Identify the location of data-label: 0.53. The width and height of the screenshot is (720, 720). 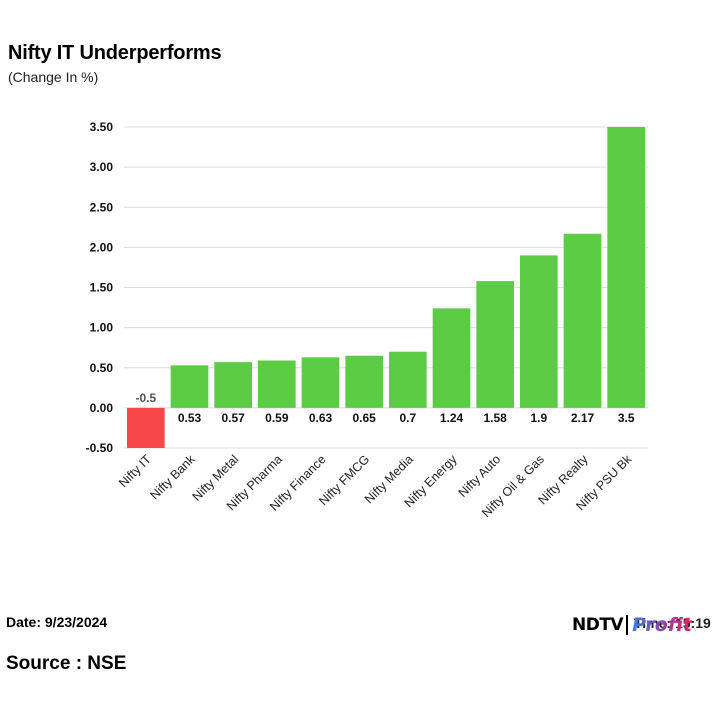
(190, 418).